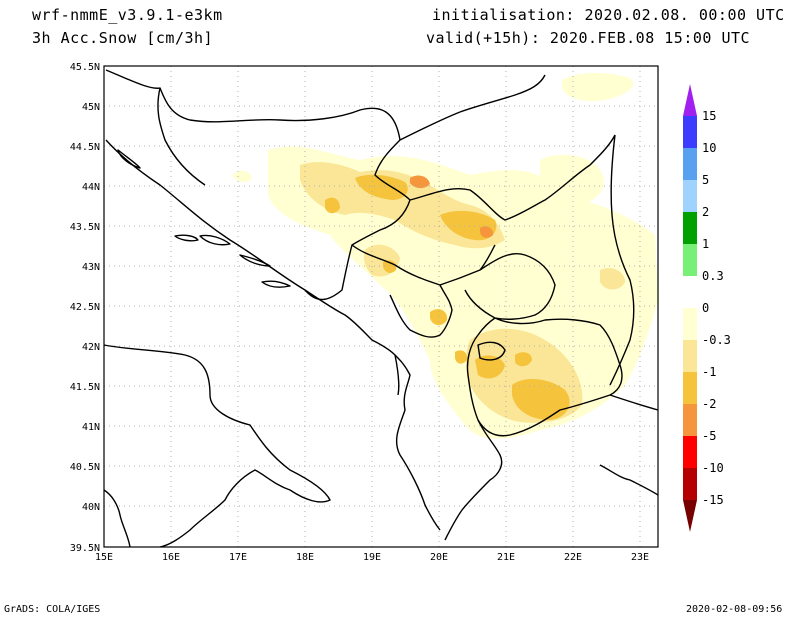  Describe the element at coordinates (629, 480) in the screenshot. I see `greece-coast` at that location.